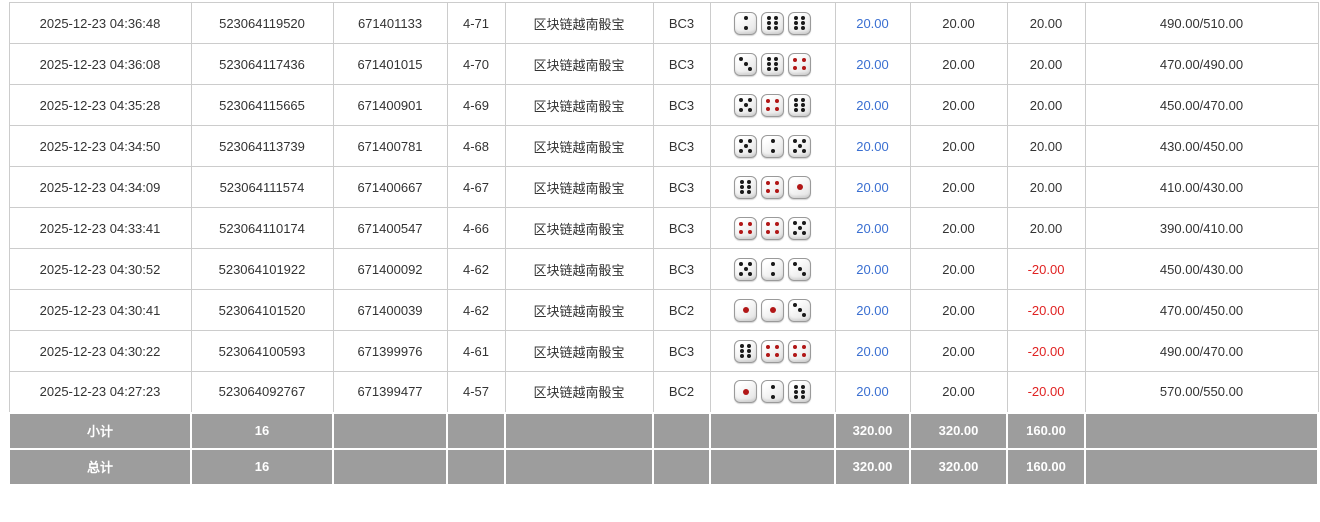 This screenshot has height=522, width=1320. What do you see at coordinates (262, 228) in the screenshot?
I see `cell-order-no: 523064110174` at bounding box center [262, 228].